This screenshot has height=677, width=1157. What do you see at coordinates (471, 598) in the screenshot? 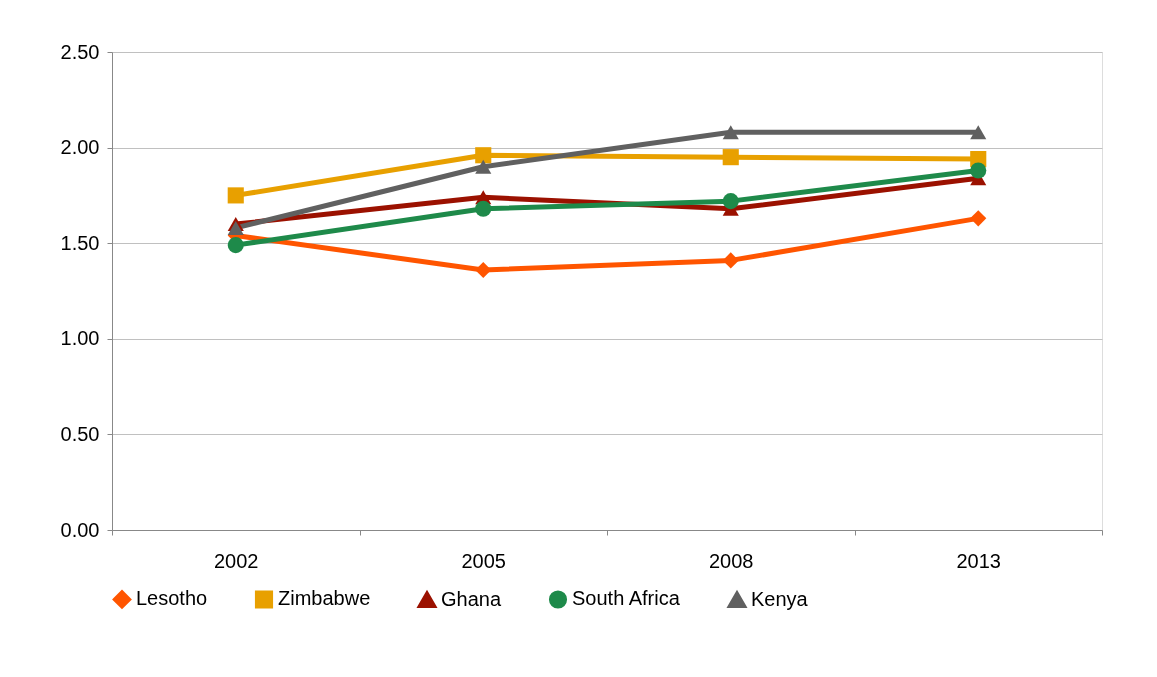
I see `legend-label: Ghana` at bounding box center [471, 598].